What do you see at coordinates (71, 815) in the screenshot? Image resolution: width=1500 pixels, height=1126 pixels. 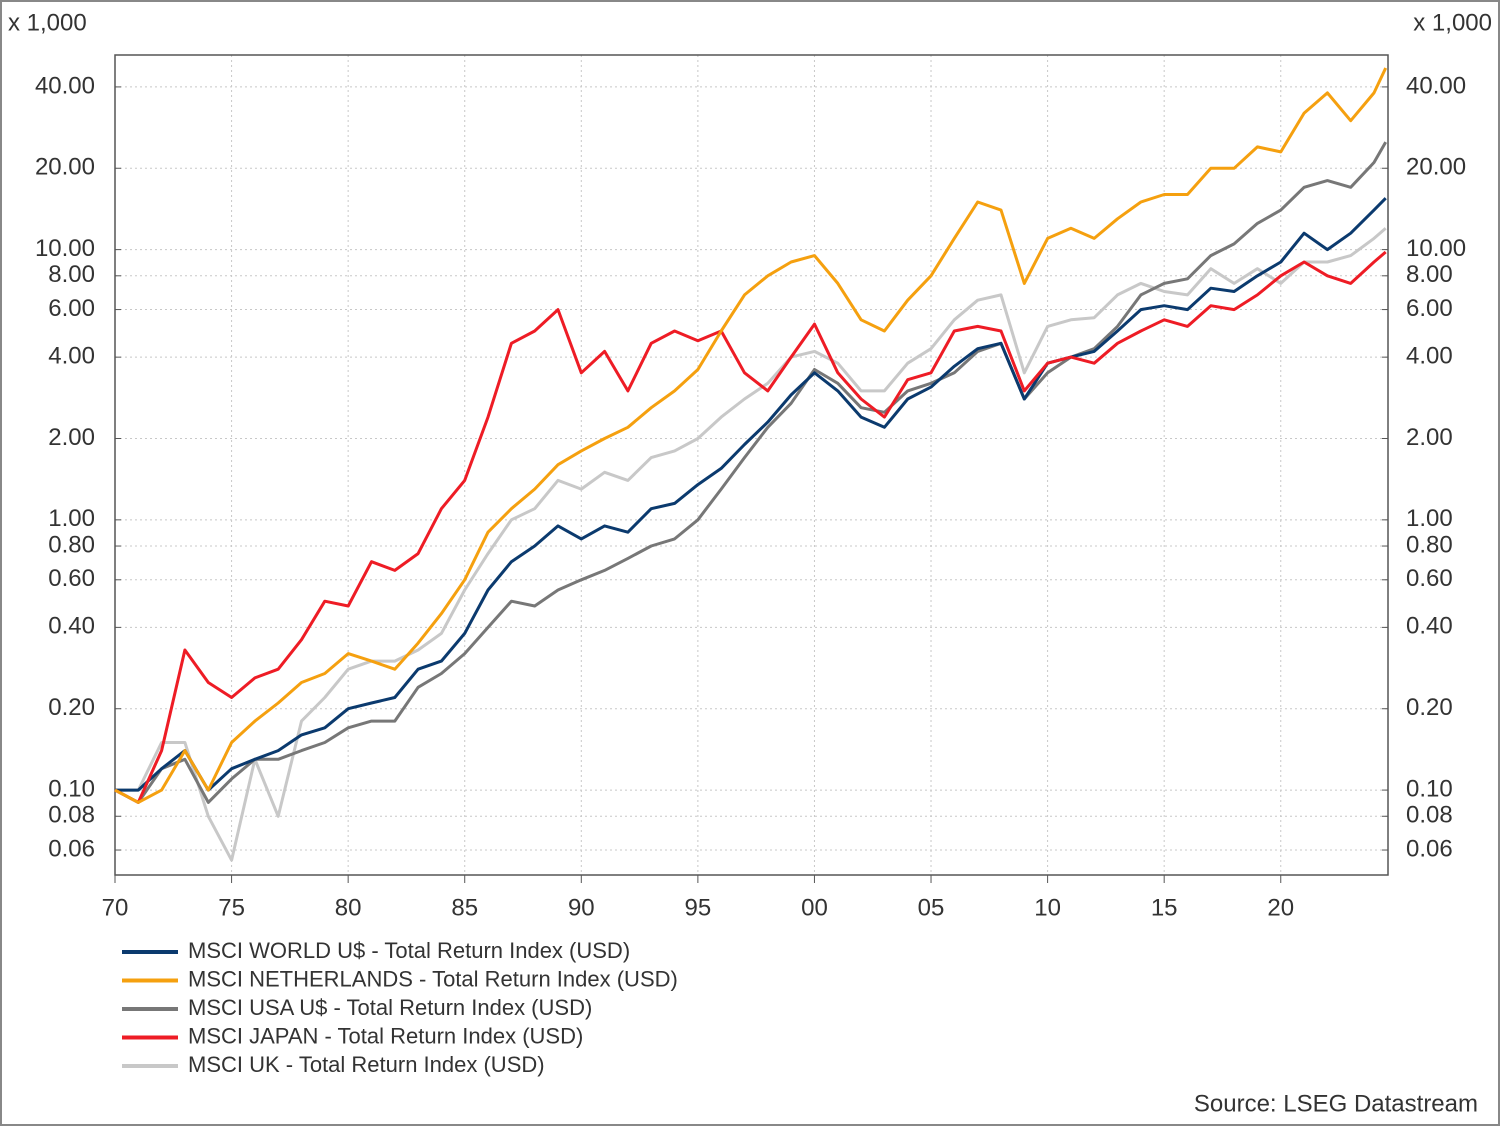 I see `y-tick-label: 0.08` at bounding box center [71, 815].